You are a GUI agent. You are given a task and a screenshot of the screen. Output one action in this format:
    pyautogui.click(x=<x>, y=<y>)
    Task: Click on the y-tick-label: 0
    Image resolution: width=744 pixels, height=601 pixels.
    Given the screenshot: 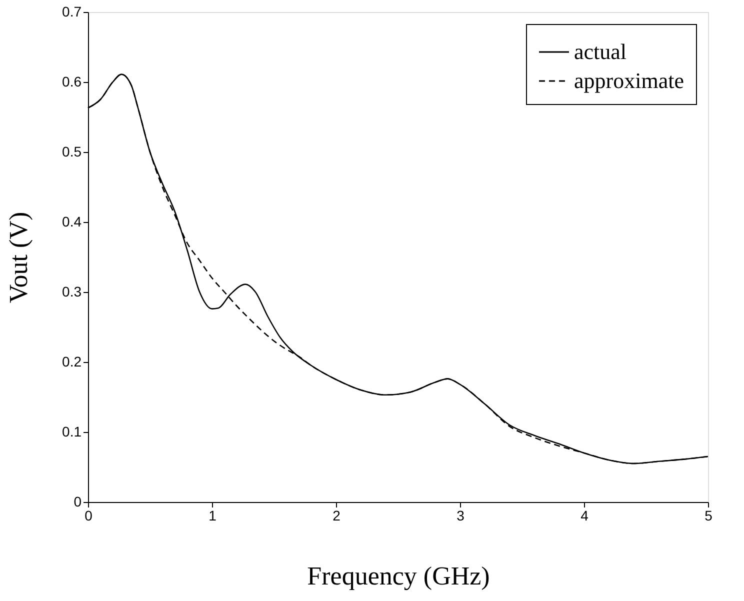 What is the action you would take?
    pyautogui.click(x=78, y=502)
    